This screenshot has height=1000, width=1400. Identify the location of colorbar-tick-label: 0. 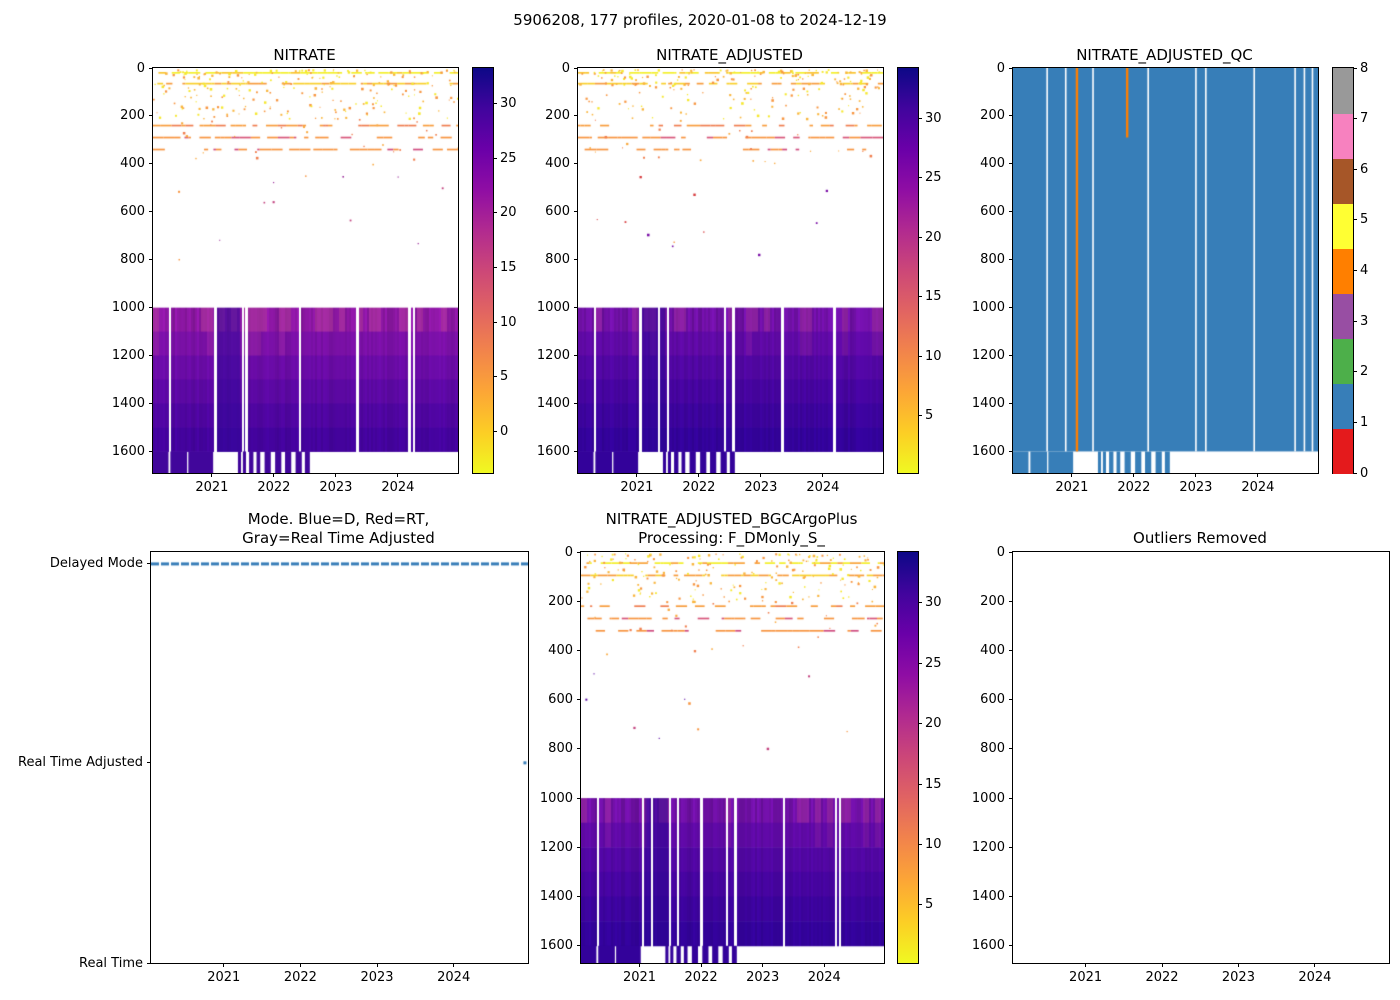
(504, 431).